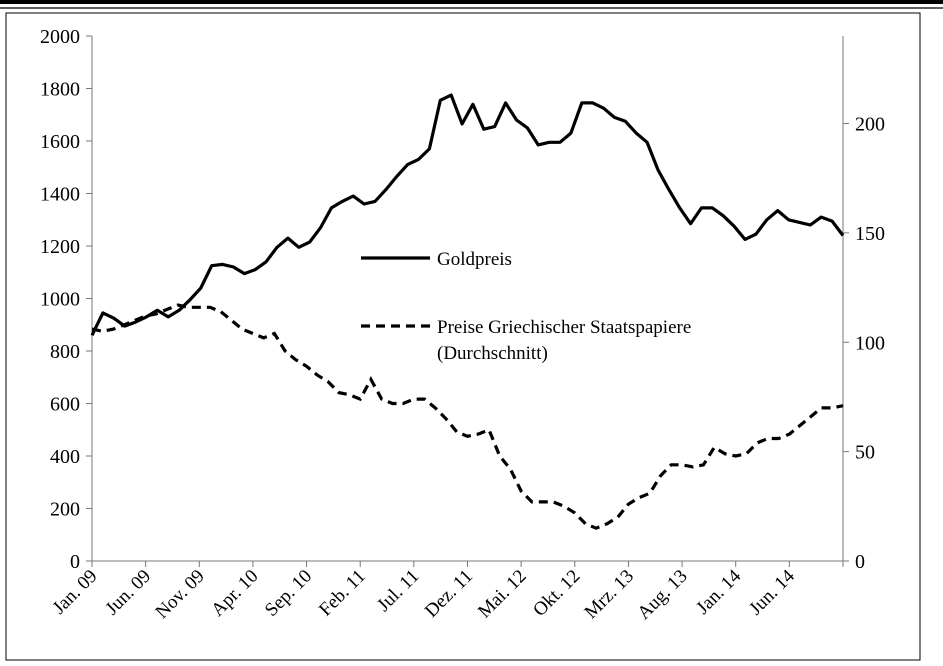 Image resolution: width=943 pixels, height=666 pixels. What do you see at coordinates (492, 353) in the screenshot?
I see `legend-label-staatspapiere-line2: (Durchschnitt)` at bounding box center [492, 353].